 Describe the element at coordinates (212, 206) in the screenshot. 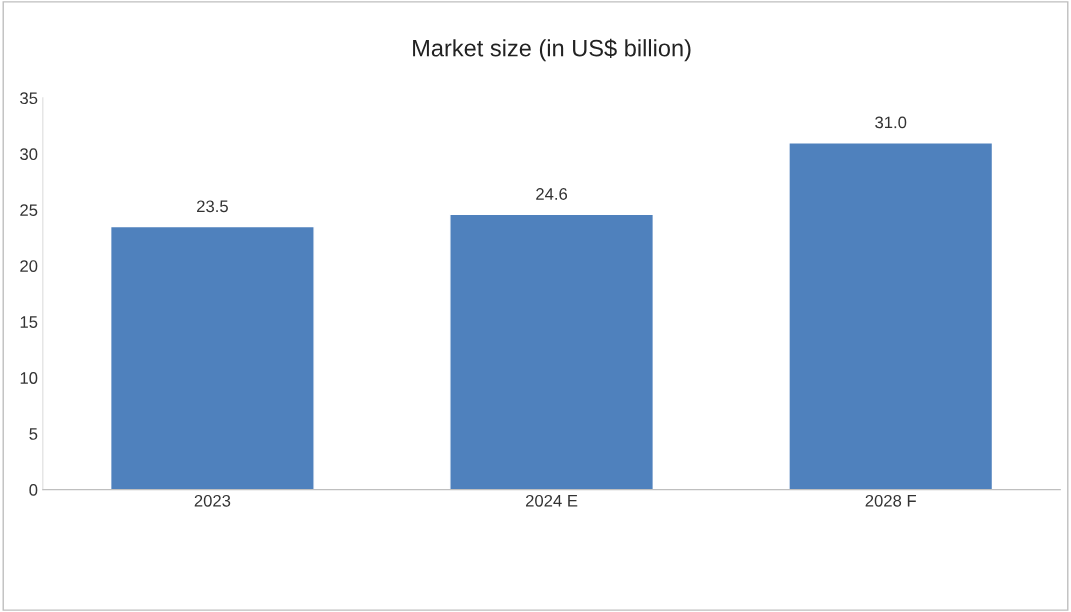

I see `data-label: 23.5` at that location.